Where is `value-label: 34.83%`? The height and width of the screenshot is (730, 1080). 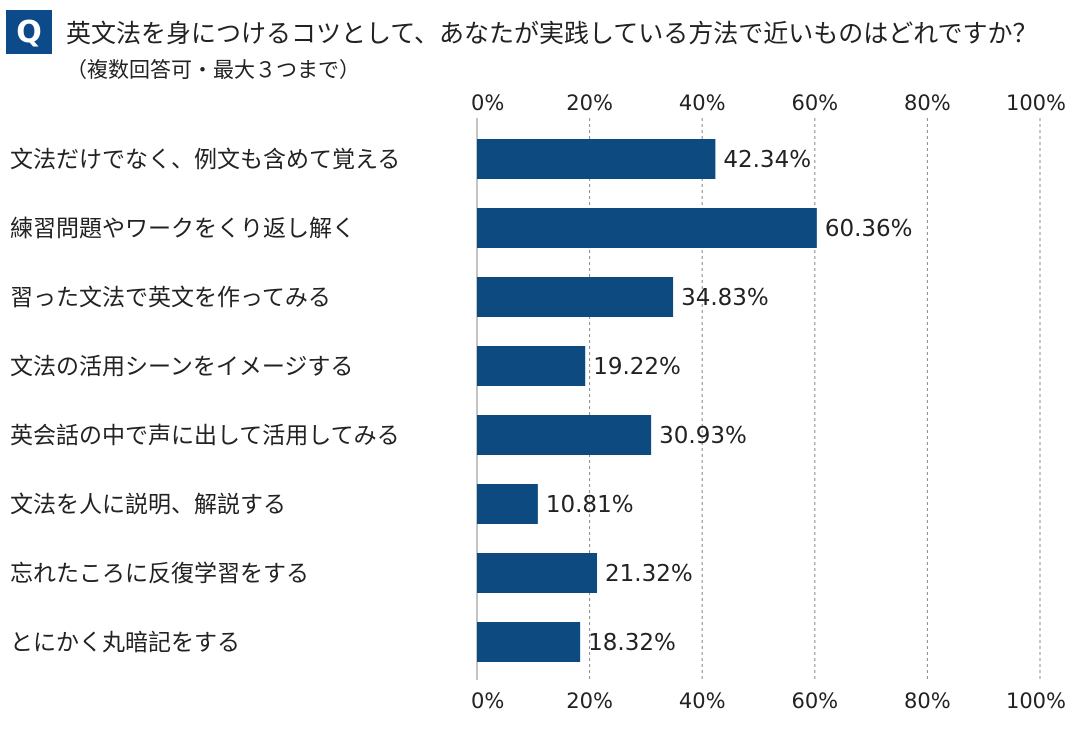 value-label: 34.83% is located at coordinates (725, 298).